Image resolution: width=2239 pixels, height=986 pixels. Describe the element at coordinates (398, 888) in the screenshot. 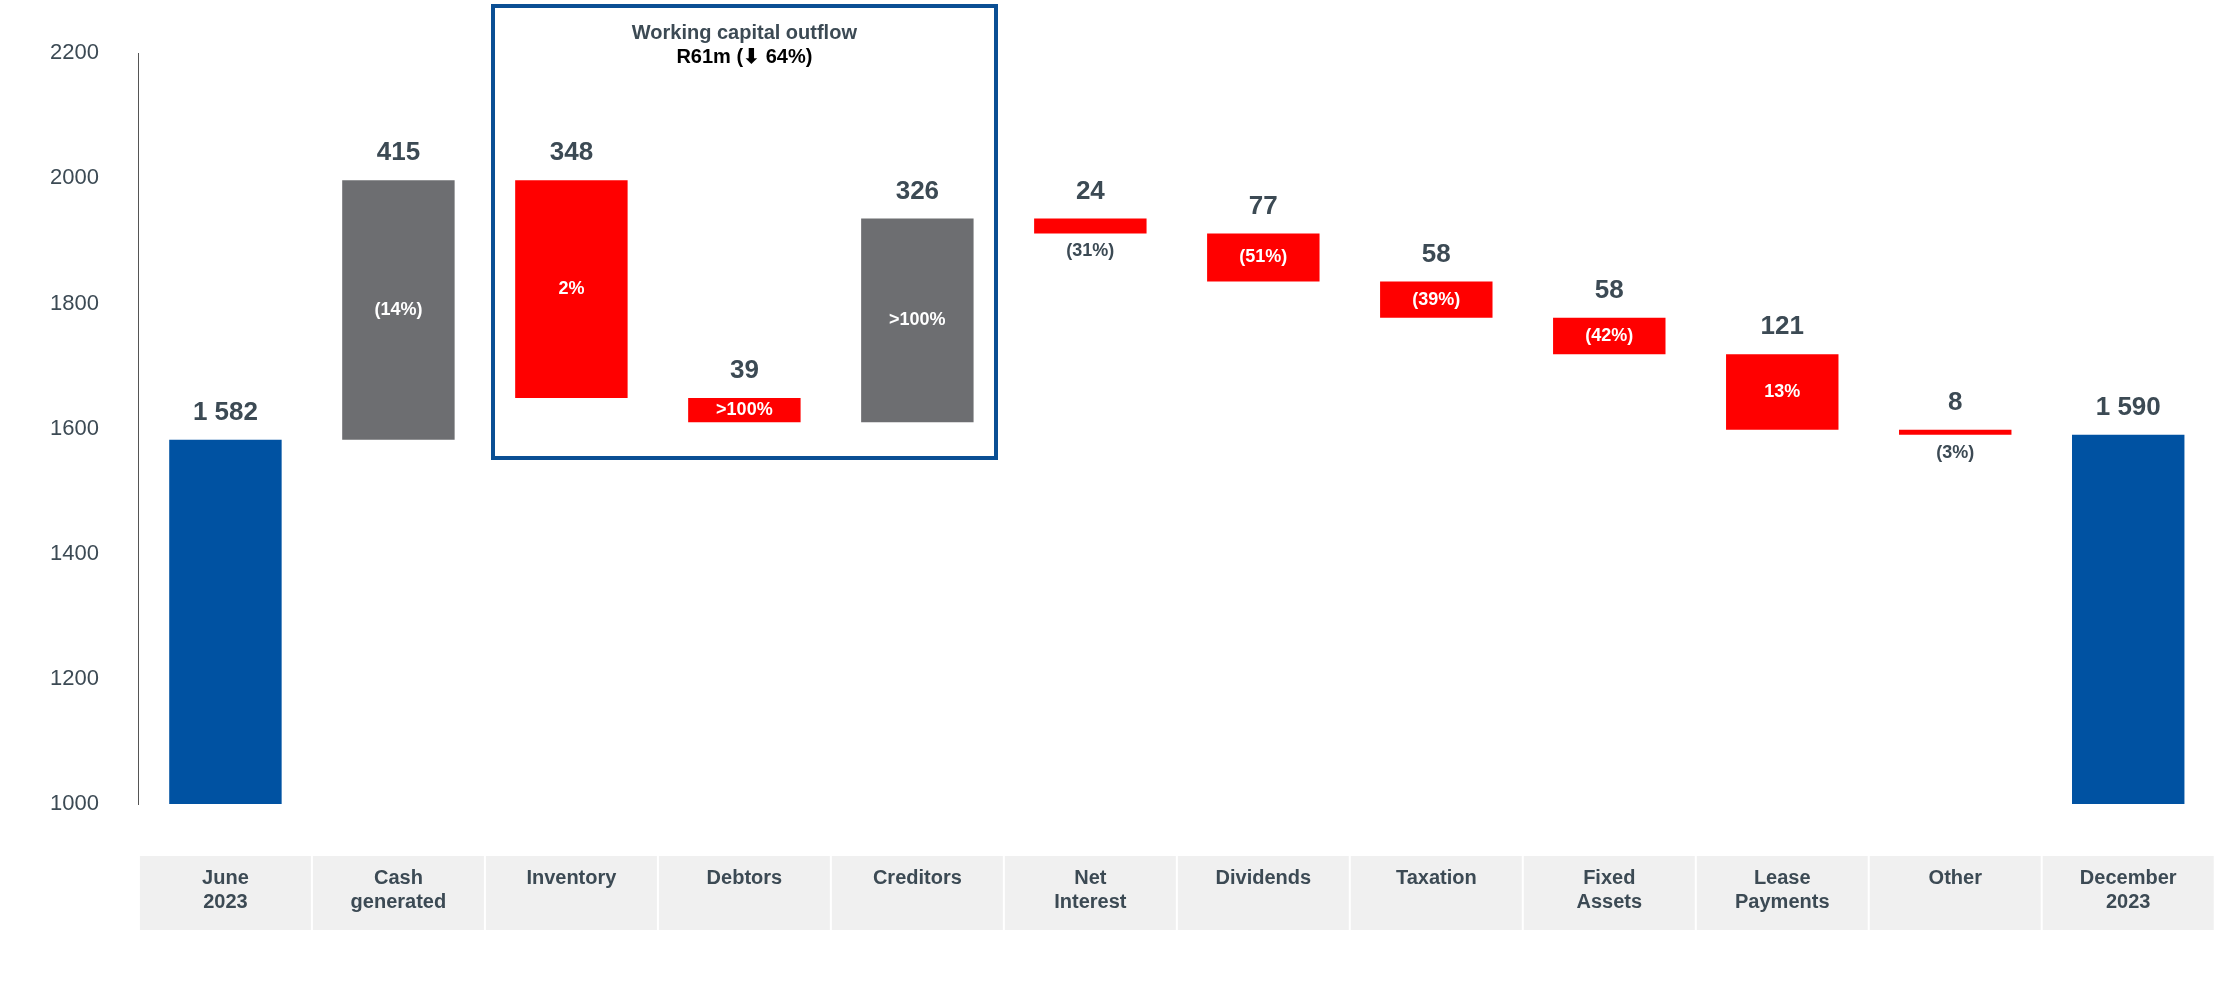

I see `x-tick-label: Cash generated` at that location.